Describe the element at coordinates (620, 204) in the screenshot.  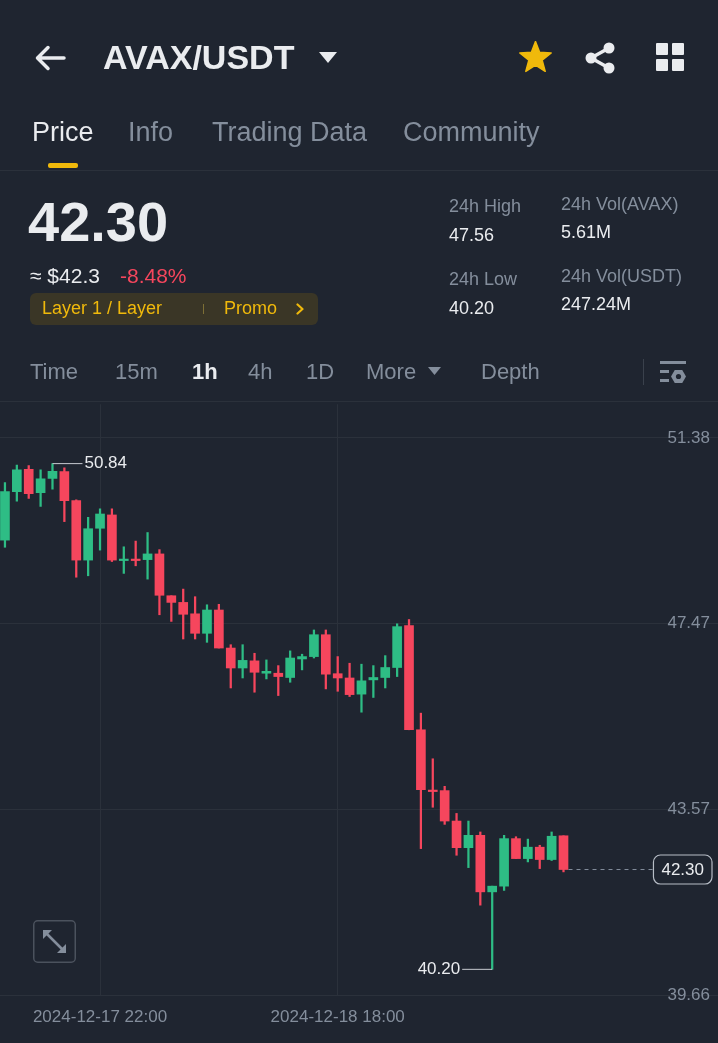
I see `text: 24h Vol(AVAX)` at that location.